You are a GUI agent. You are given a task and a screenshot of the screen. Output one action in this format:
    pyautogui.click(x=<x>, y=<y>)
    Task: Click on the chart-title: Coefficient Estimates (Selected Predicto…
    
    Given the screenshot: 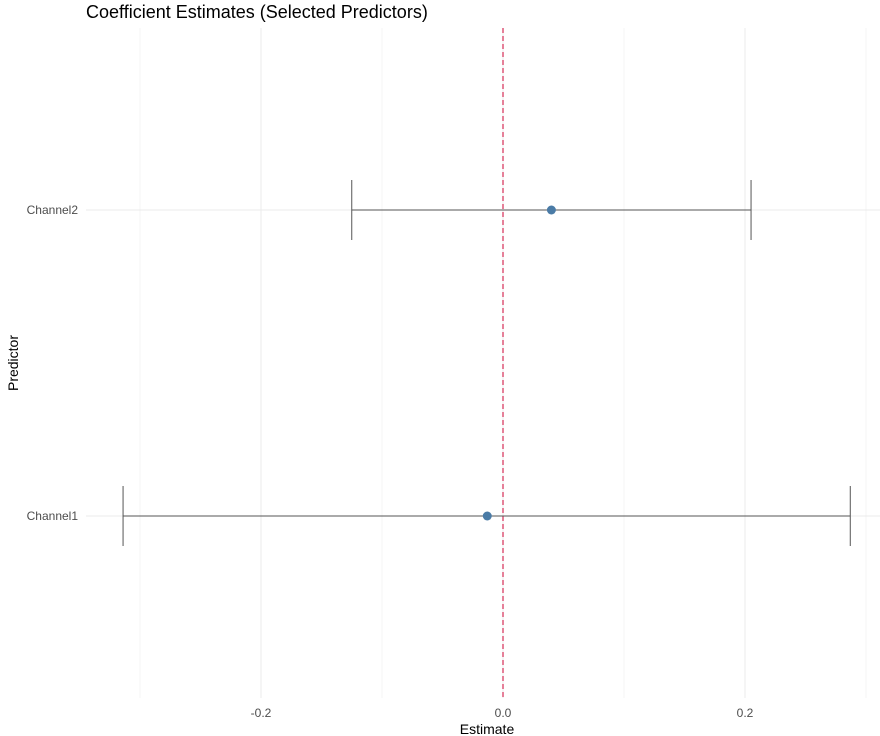 What is the action you would take?
    pyautogui.click(x=257, y=12)
    